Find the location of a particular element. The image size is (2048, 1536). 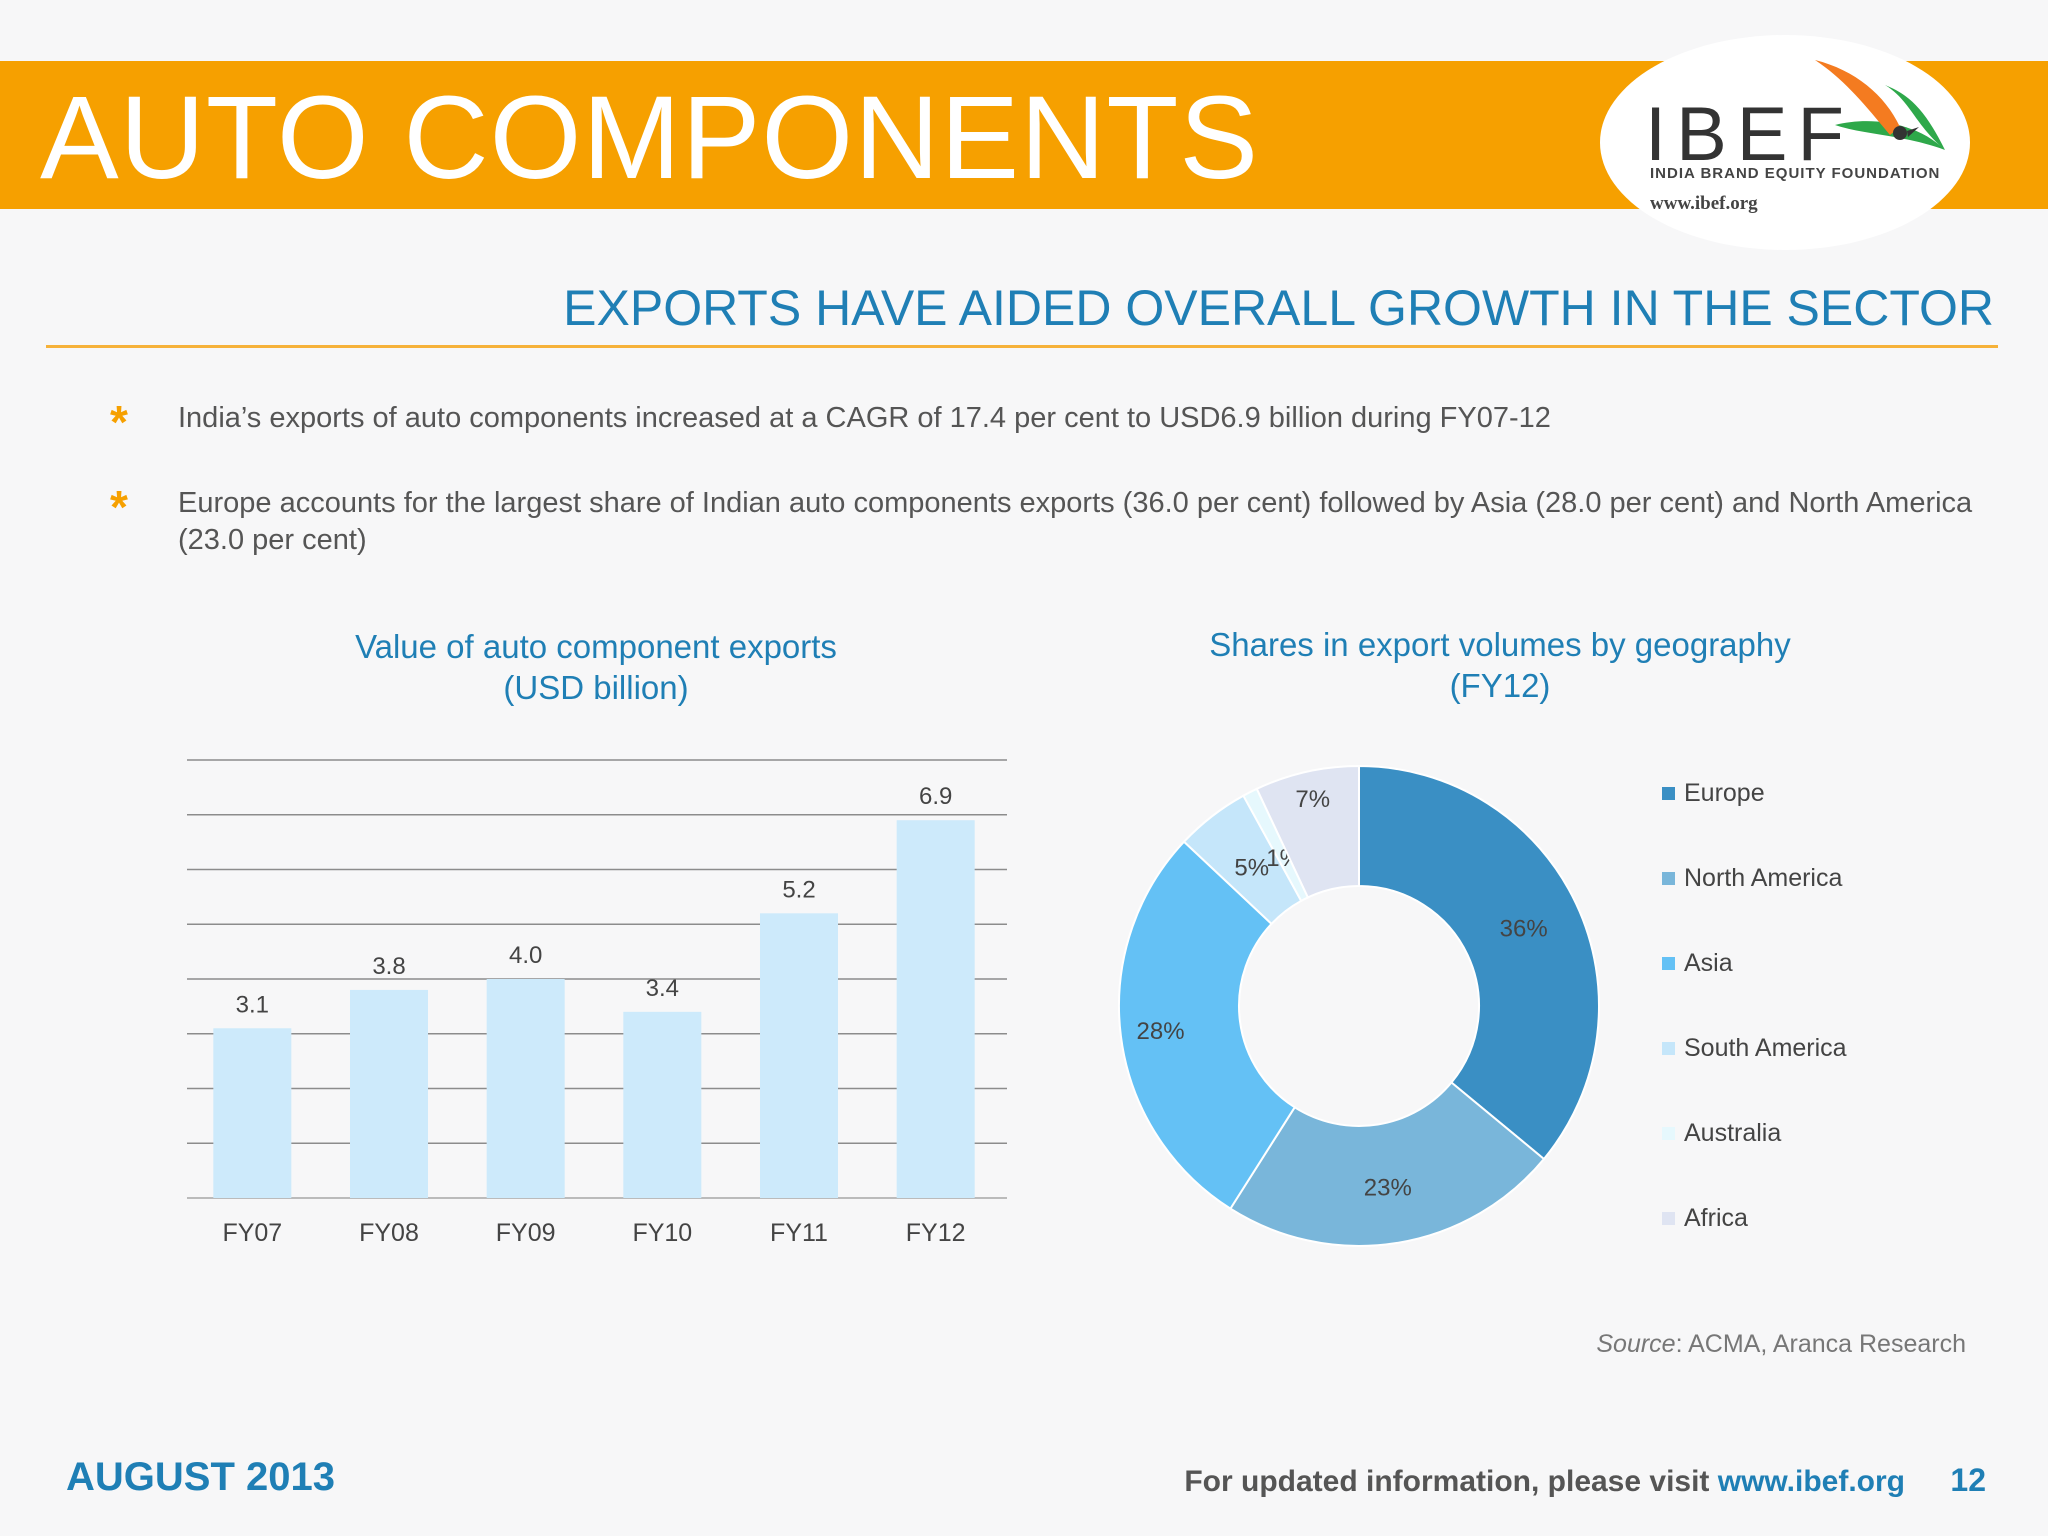

donut-chart: 36%23%28%5%1%7% is located at coordinates (1359, 1005).